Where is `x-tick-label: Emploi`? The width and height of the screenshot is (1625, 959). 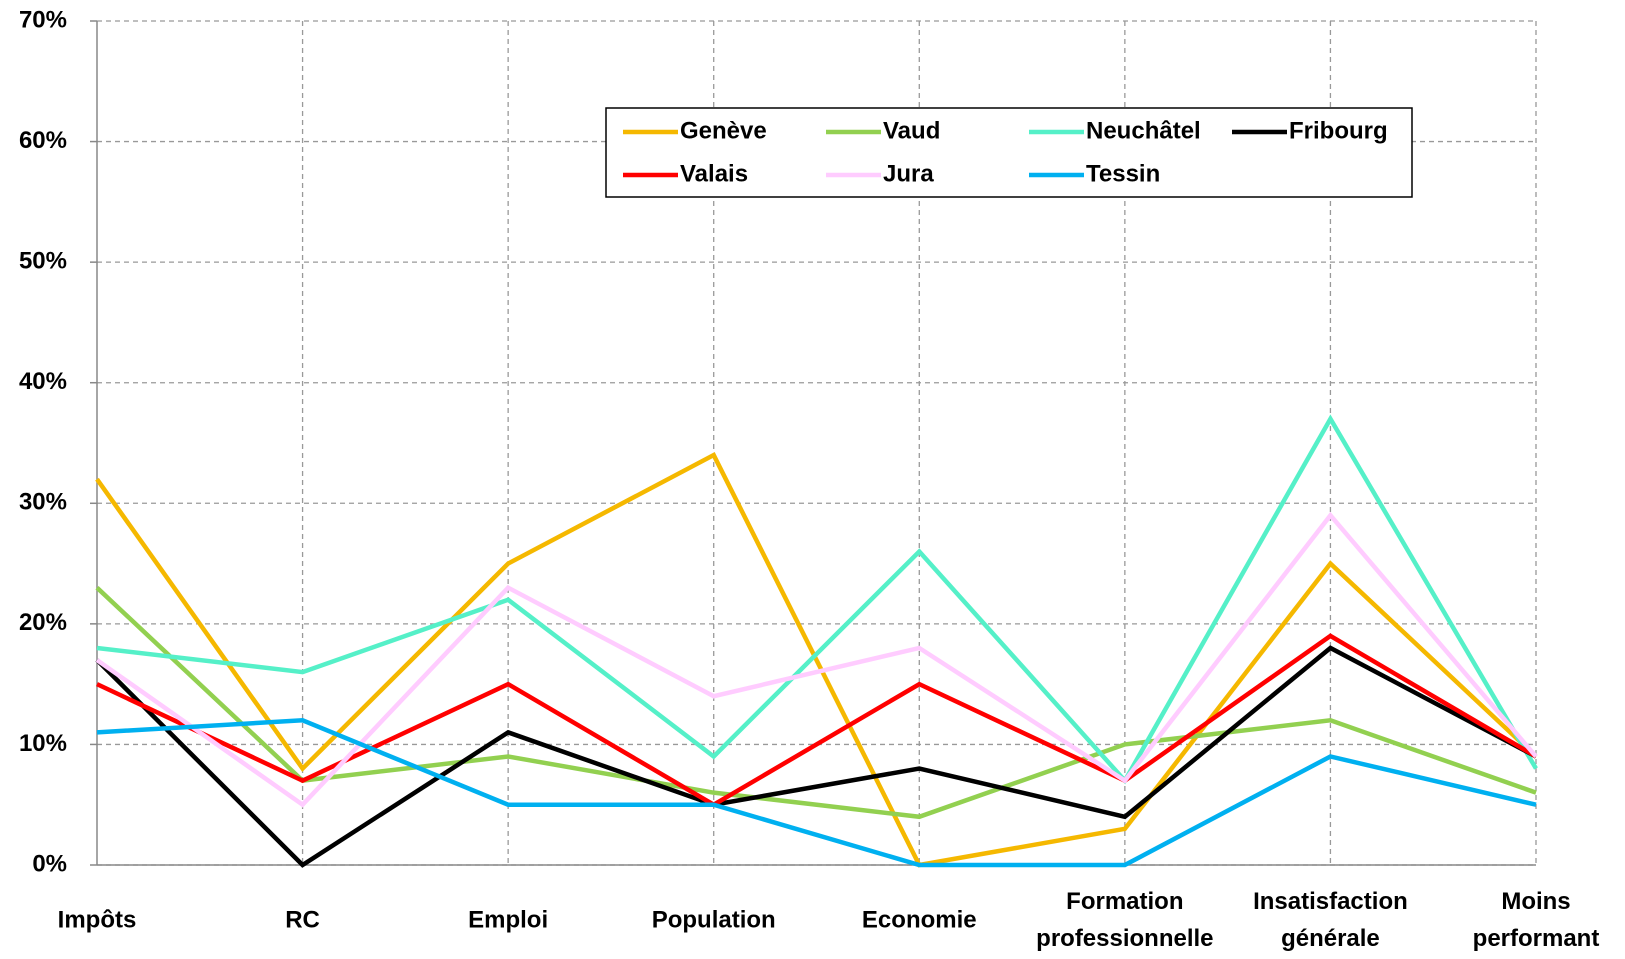
x-tick-label: Emploi is located at coordinates (508, 920).